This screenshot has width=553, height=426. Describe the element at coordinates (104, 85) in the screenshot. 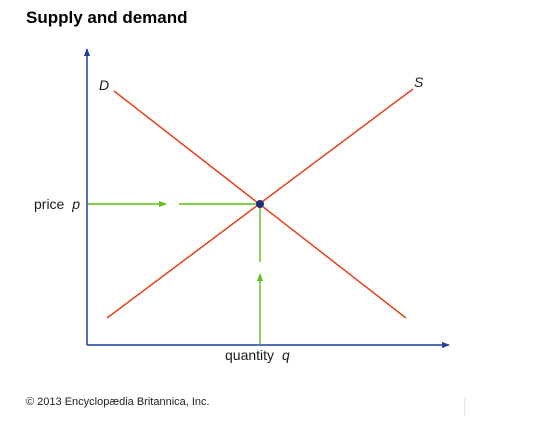

I see `demand-label: D` at that location.